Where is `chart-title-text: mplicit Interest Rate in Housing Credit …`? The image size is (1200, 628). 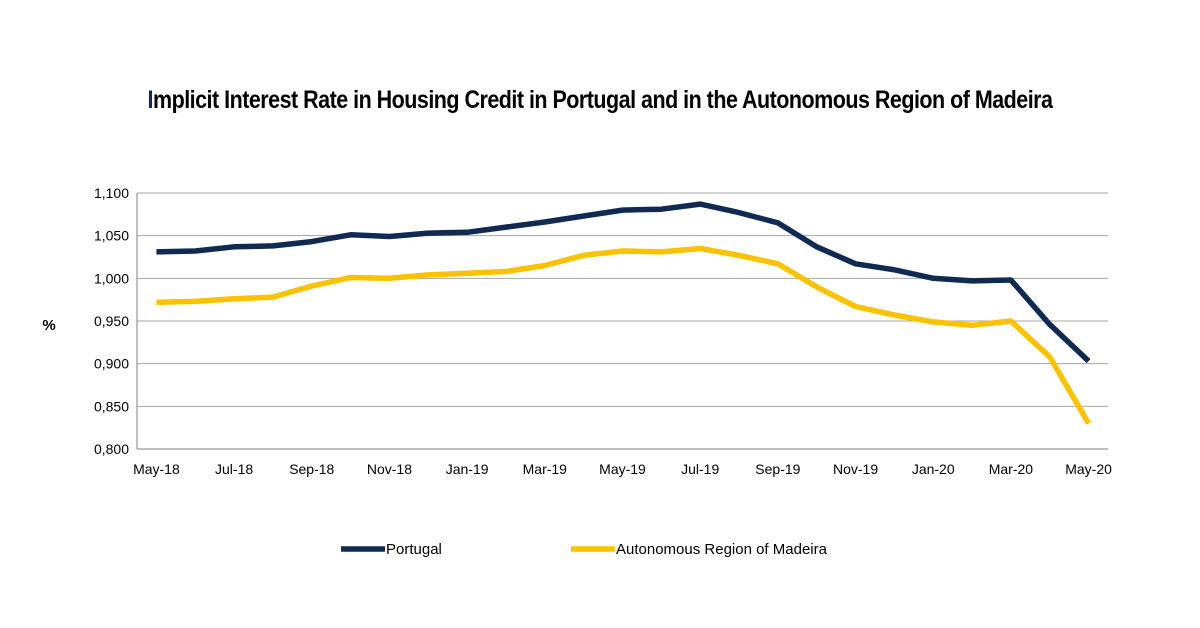
chart-title-text: mplicit Interest Rate in Housing Credit … is located at coordinates (602, 100).